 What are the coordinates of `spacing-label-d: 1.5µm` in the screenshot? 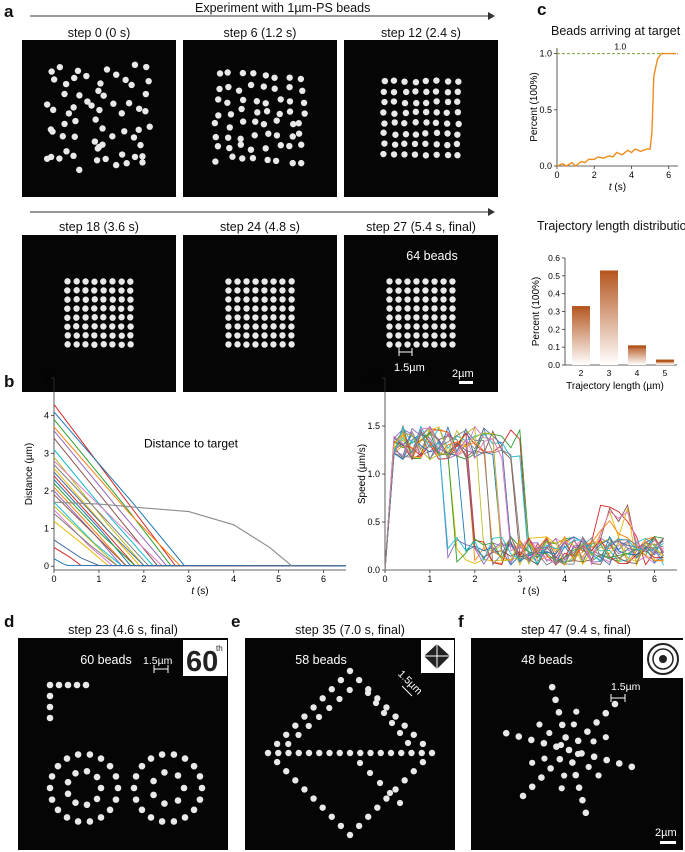 It's located at (158, 661).